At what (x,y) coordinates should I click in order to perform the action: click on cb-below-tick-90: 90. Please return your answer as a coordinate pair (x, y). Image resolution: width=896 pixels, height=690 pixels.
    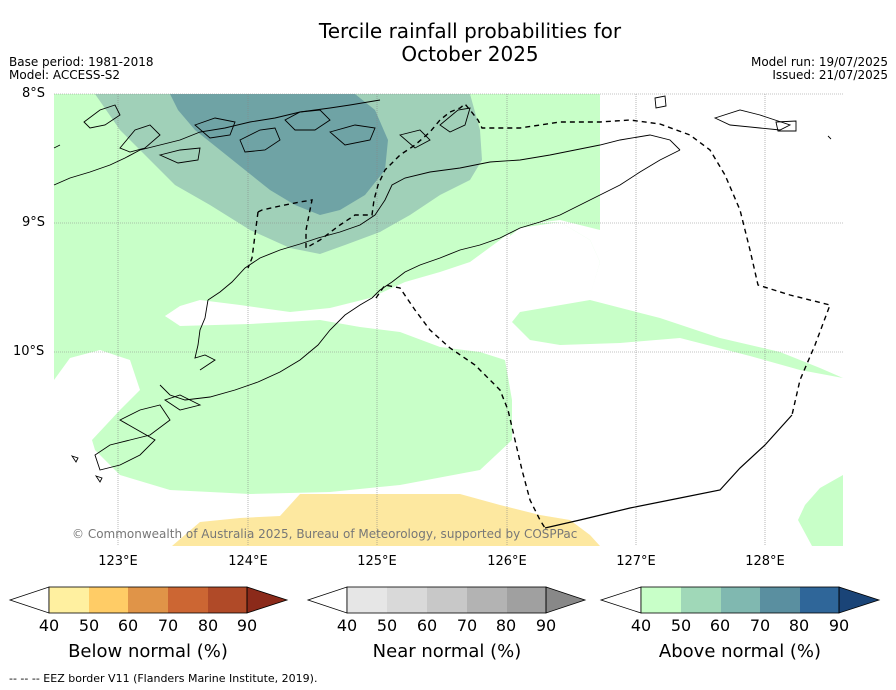
    Looking at the image, I should click on (247, 625).